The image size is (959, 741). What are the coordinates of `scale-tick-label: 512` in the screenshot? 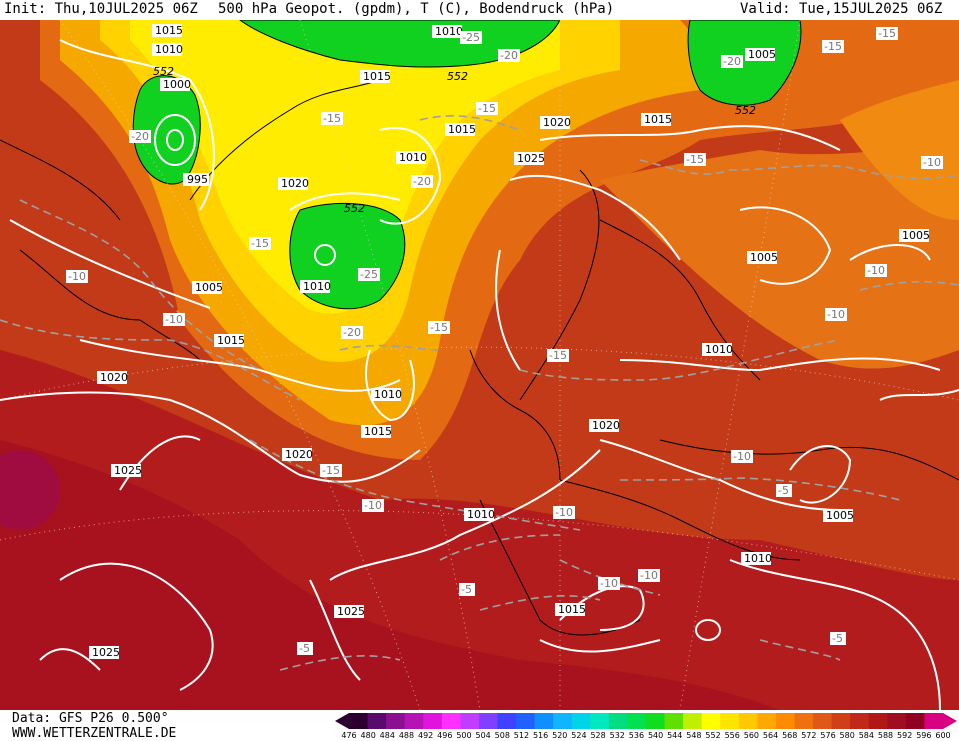 It's located at (521, 735).